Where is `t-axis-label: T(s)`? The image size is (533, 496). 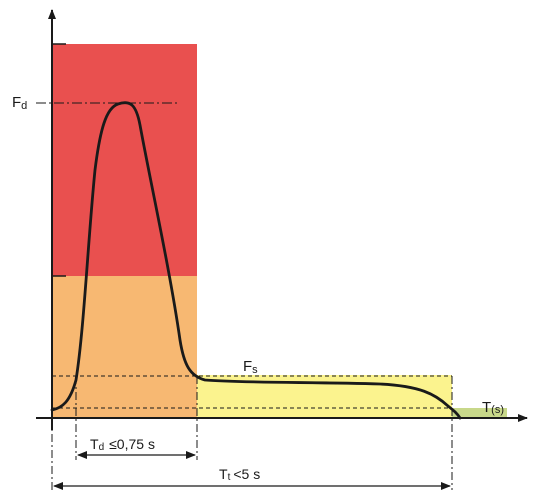 t-axis-label: T(s) is located at coordinates (493, 407).